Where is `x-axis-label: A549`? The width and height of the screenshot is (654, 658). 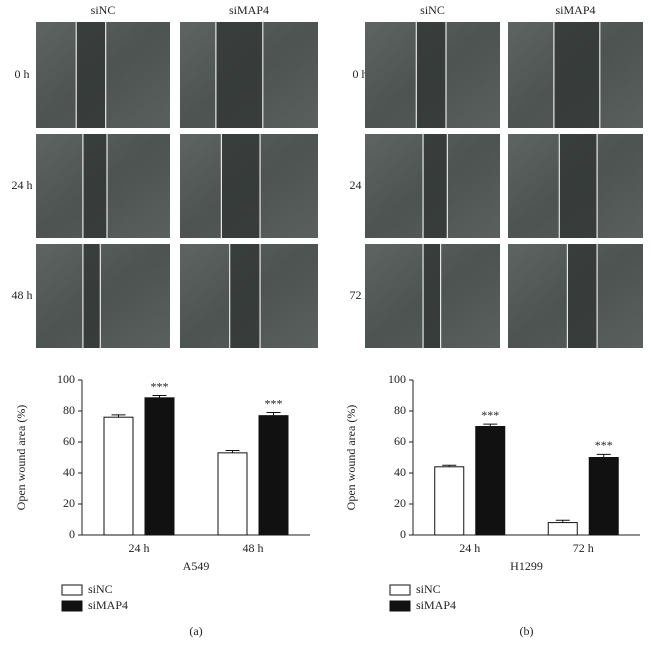
x-axis-label: A549 is located at coordinates (196, 566).